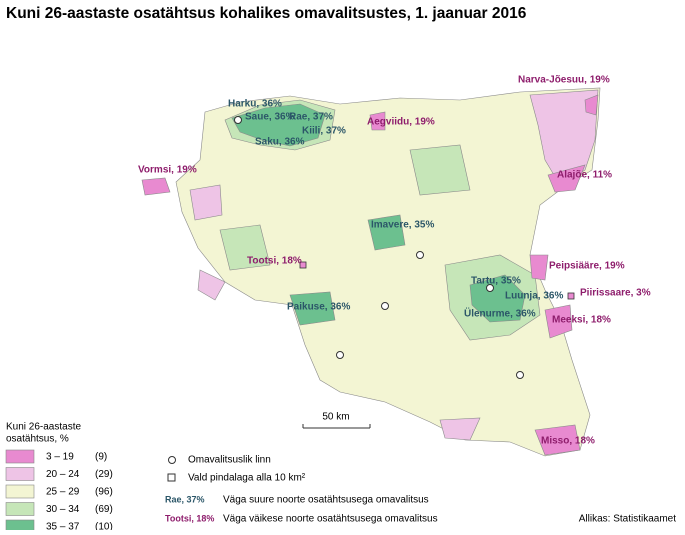 This screenshot has height=535, width=685. What do you see at coordinates (189, 518) in the screenshot?
I see `key-example: Tootsi, 18%` at bounding box center [189, 518].